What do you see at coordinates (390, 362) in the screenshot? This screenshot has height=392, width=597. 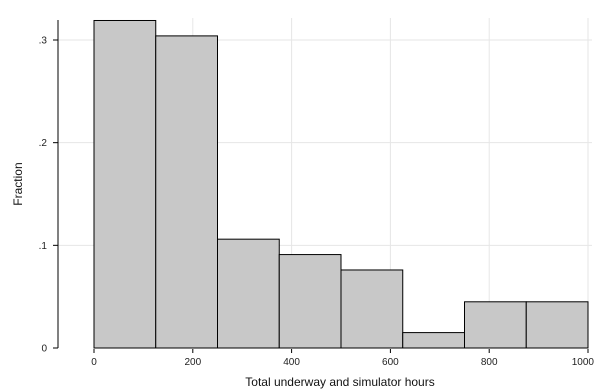 I see `x-tick-label: 600` at bounding box center [390, 362].